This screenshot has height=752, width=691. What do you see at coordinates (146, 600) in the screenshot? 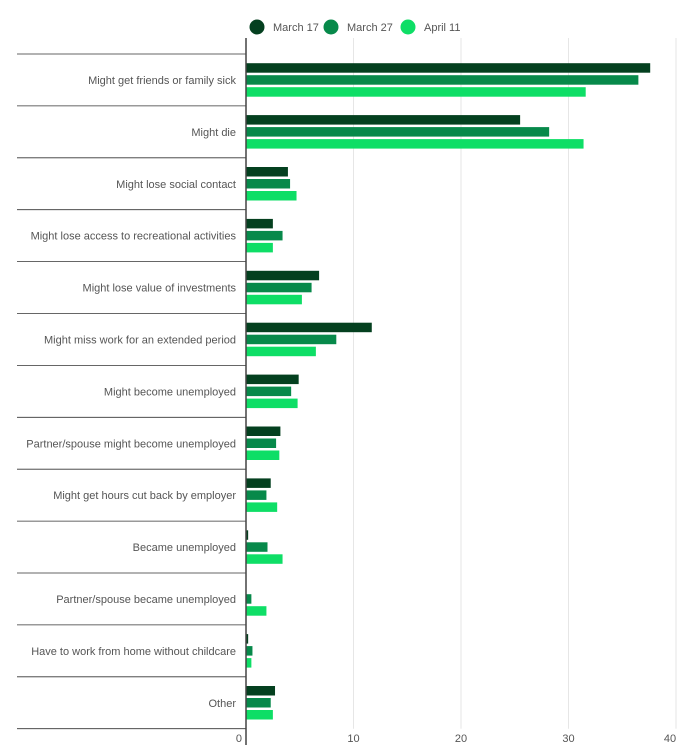
I see `category-label-10: Partner/spouse became unemployed` at bounding box center [146, 600].